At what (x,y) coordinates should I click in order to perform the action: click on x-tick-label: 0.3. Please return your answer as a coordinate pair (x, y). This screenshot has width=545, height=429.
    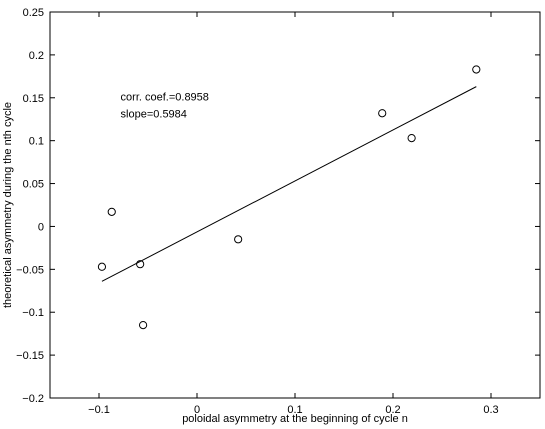
    Looking at the image, I should click on (490, 410).